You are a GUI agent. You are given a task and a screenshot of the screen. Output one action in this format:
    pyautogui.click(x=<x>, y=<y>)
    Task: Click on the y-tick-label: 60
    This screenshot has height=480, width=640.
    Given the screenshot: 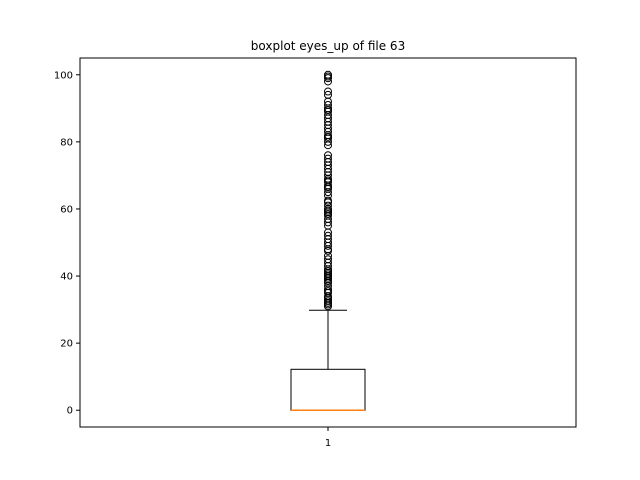 What is the action you would take?
    pyautogui.click(x=66, y=209)
    